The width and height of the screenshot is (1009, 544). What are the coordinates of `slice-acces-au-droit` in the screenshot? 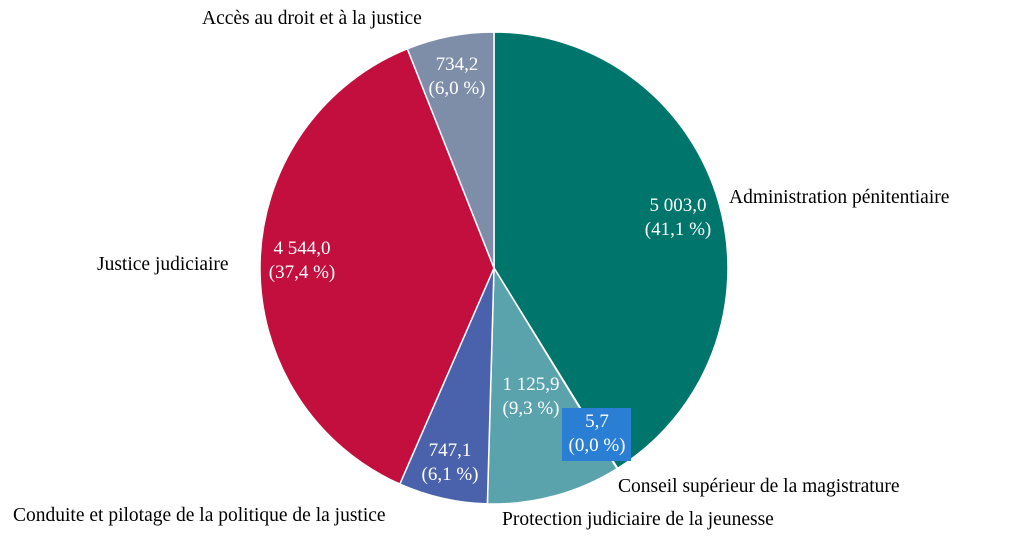 It's located at (450, 150).